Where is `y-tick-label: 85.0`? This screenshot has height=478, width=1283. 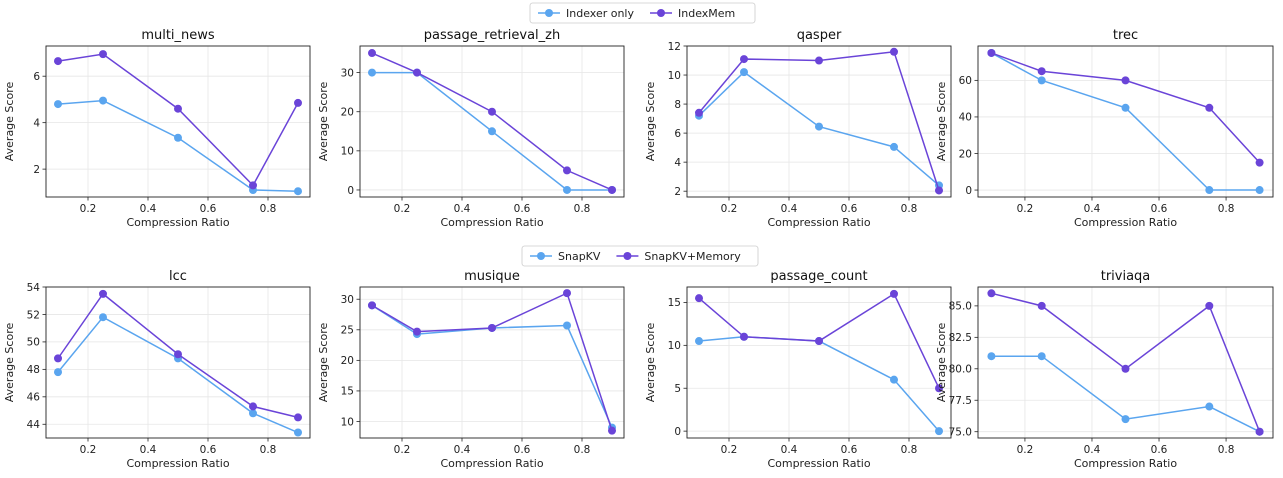
y-tick-label: 85.0 is located at coordinates (960, 307).